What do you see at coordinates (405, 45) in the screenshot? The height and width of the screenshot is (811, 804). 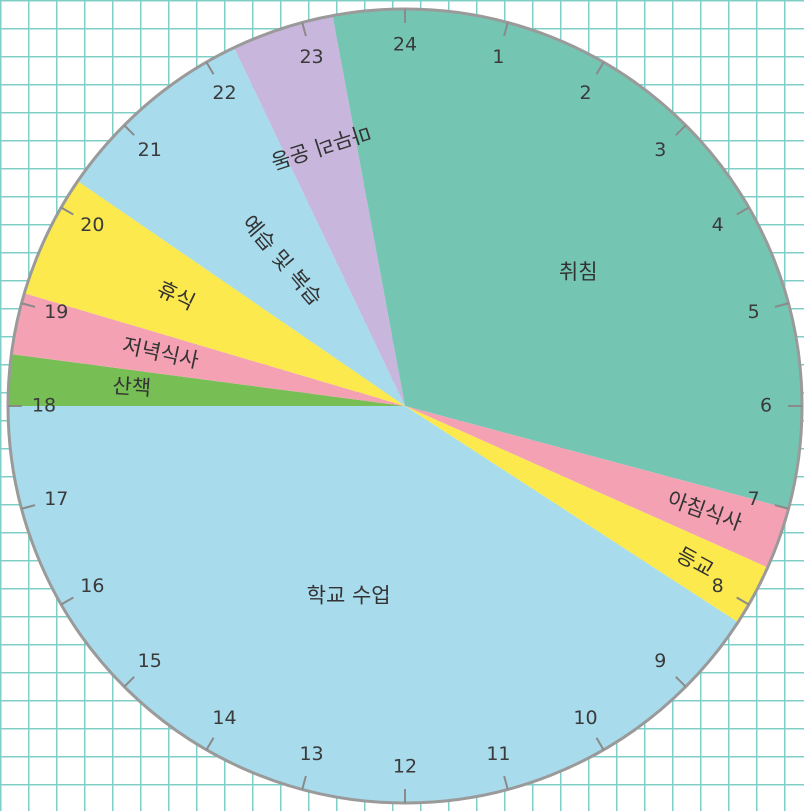 I see `hour-label-24: 24` at bounding box center [405, 45].